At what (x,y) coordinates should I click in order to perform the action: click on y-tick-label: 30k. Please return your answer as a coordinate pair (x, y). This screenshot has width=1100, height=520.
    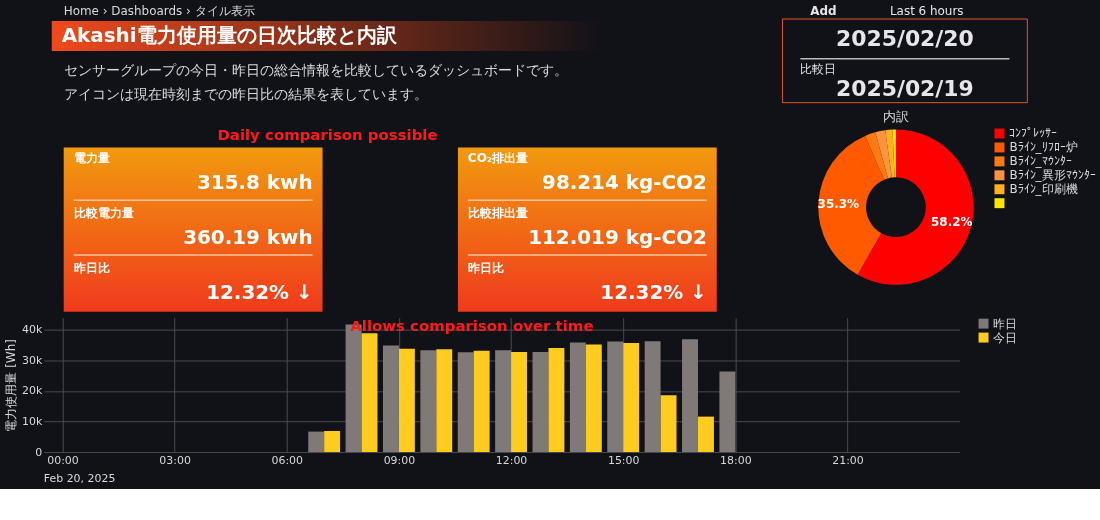
    Looking at the image, I should click on (32, 360).